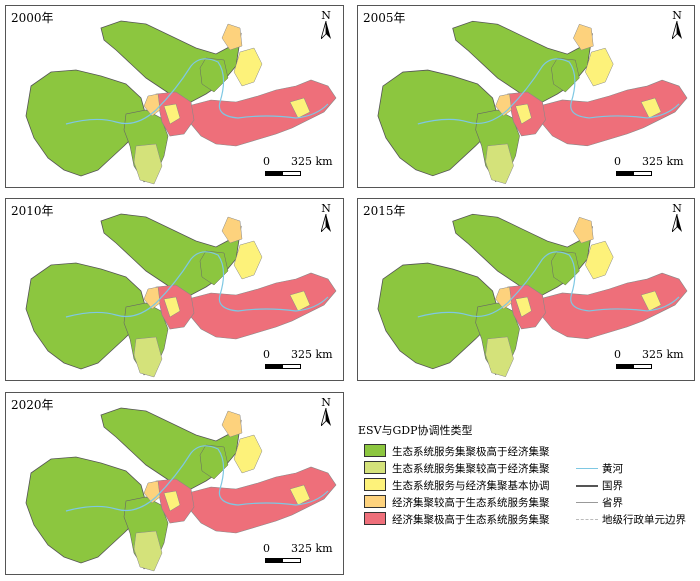 This screenshot has width=700, height=581. I want to click on legend-line-label-4: 地级行政单元边界, so click(644, 520).